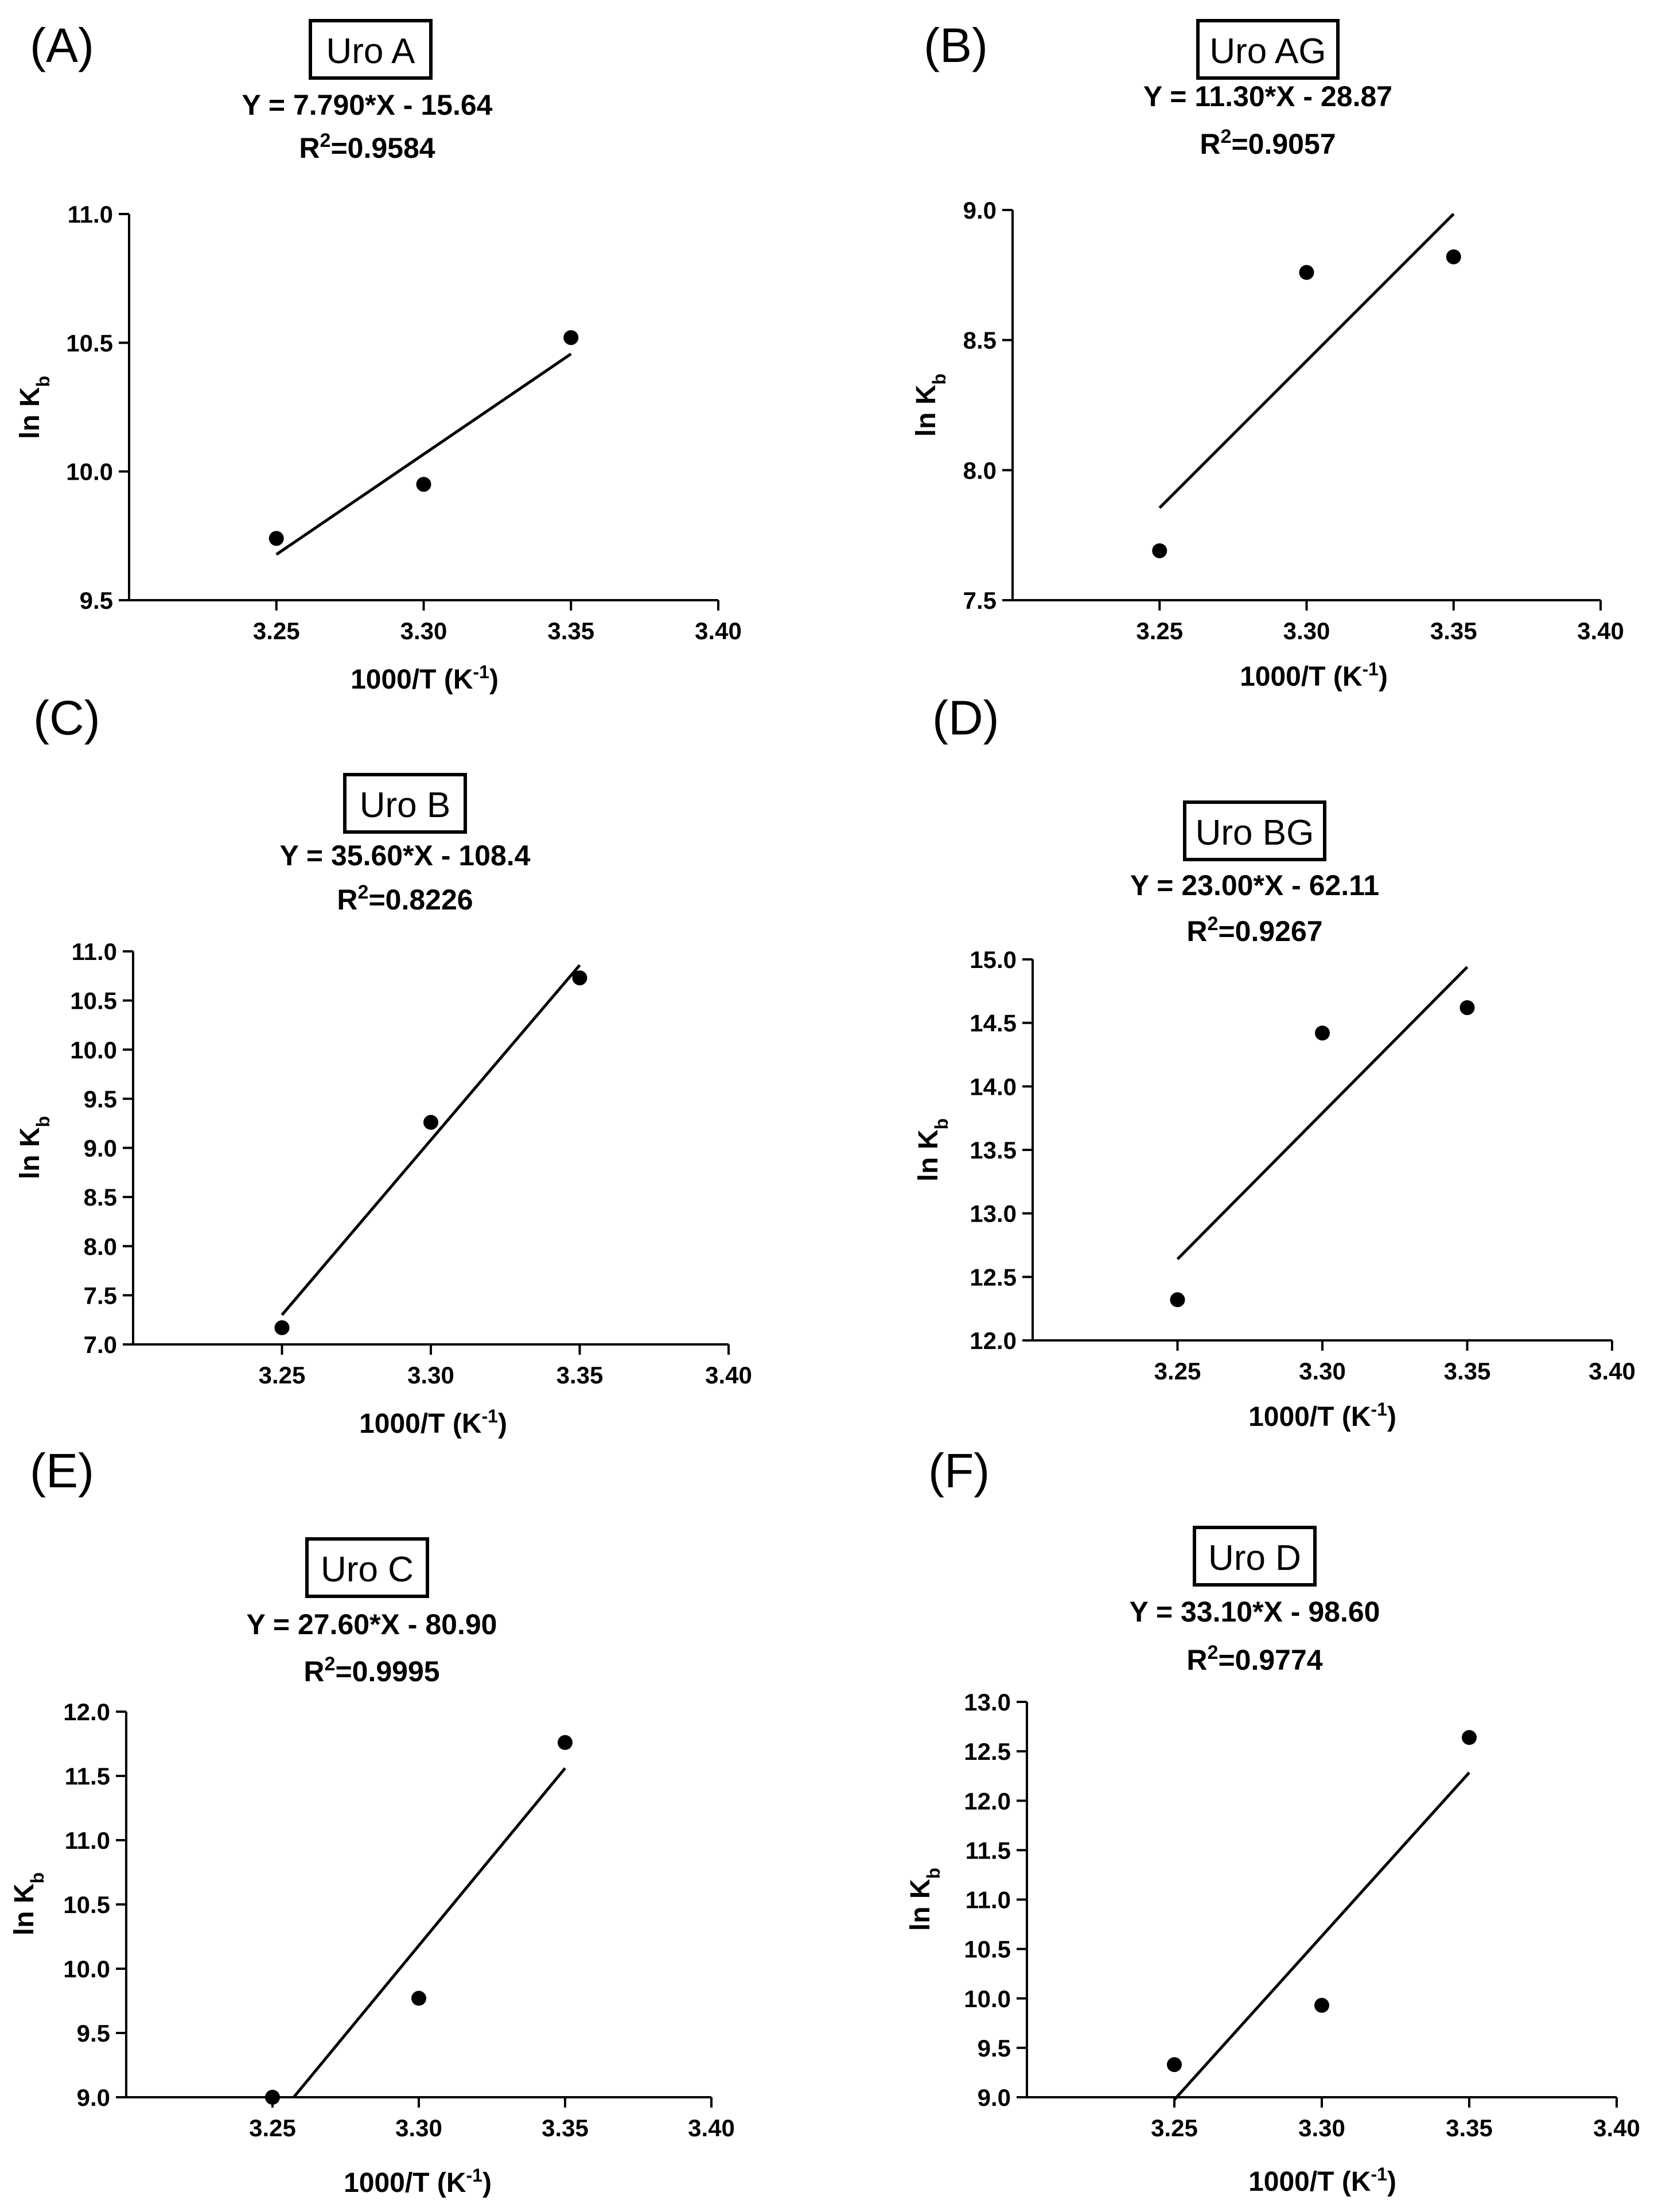  Describe the element at coordinates (66, 718) in the screenshot. I see `panel-letter: (C)` at that location.